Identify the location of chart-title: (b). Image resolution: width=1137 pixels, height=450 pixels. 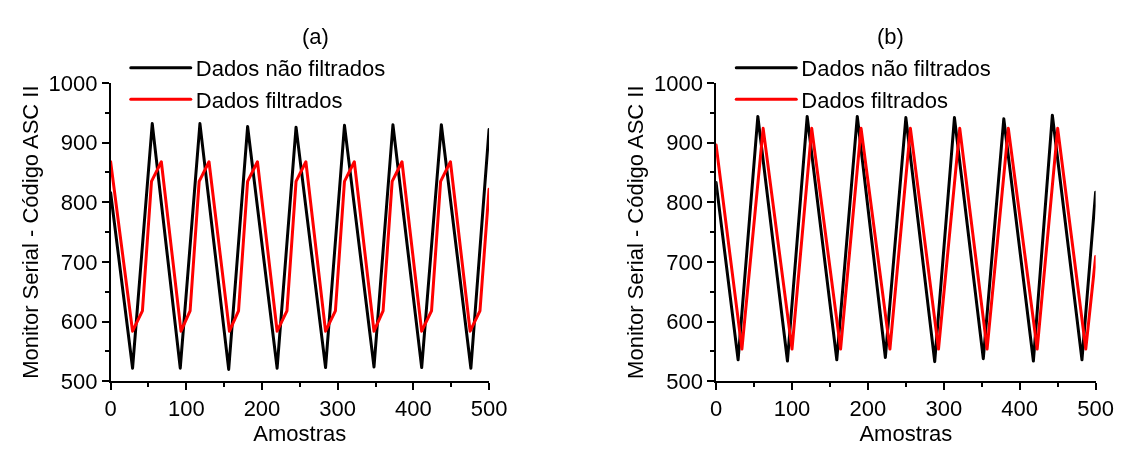
(890, 36).